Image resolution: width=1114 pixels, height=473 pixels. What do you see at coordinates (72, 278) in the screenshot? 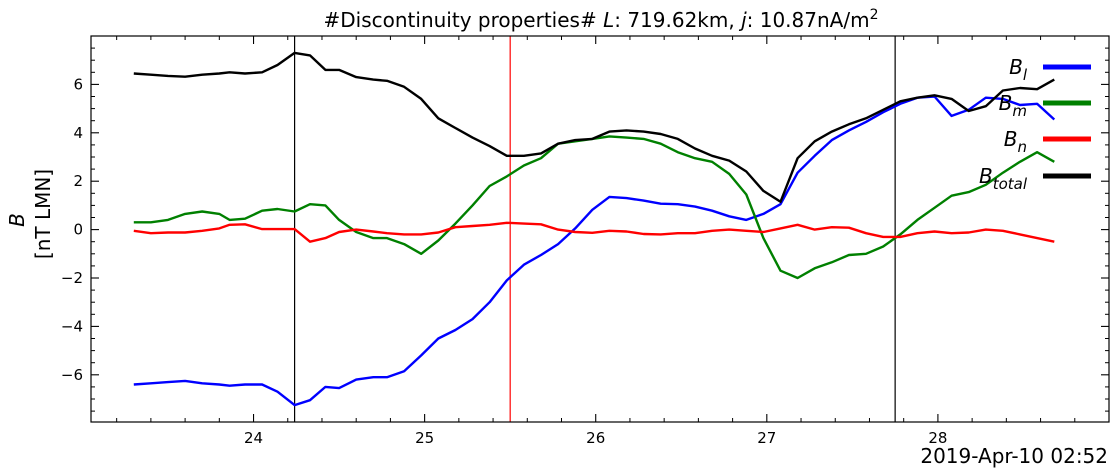
I see `y-tick-label: −2` at bounding box center [72, 278].